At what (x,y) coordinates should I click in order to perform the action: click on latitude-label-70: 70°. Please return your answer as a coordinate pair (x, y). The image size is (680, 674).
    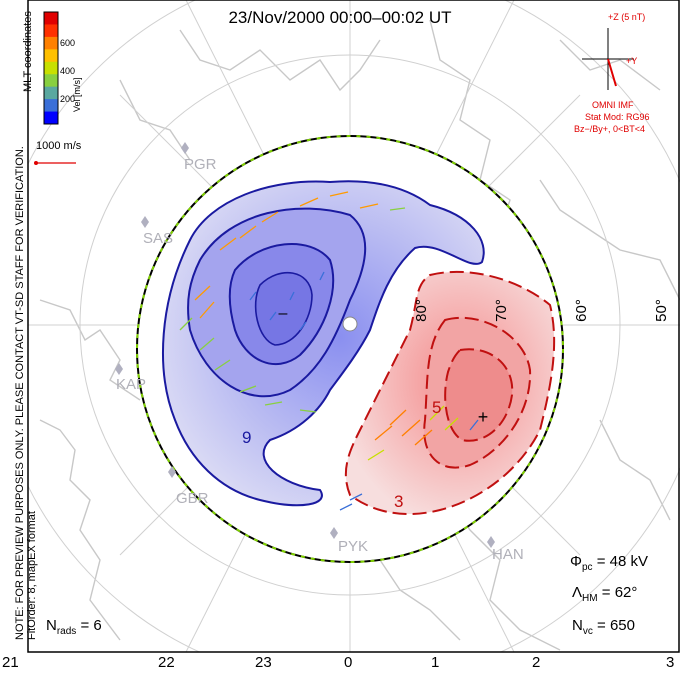
    Looking at the image, I should click on (501, 310).